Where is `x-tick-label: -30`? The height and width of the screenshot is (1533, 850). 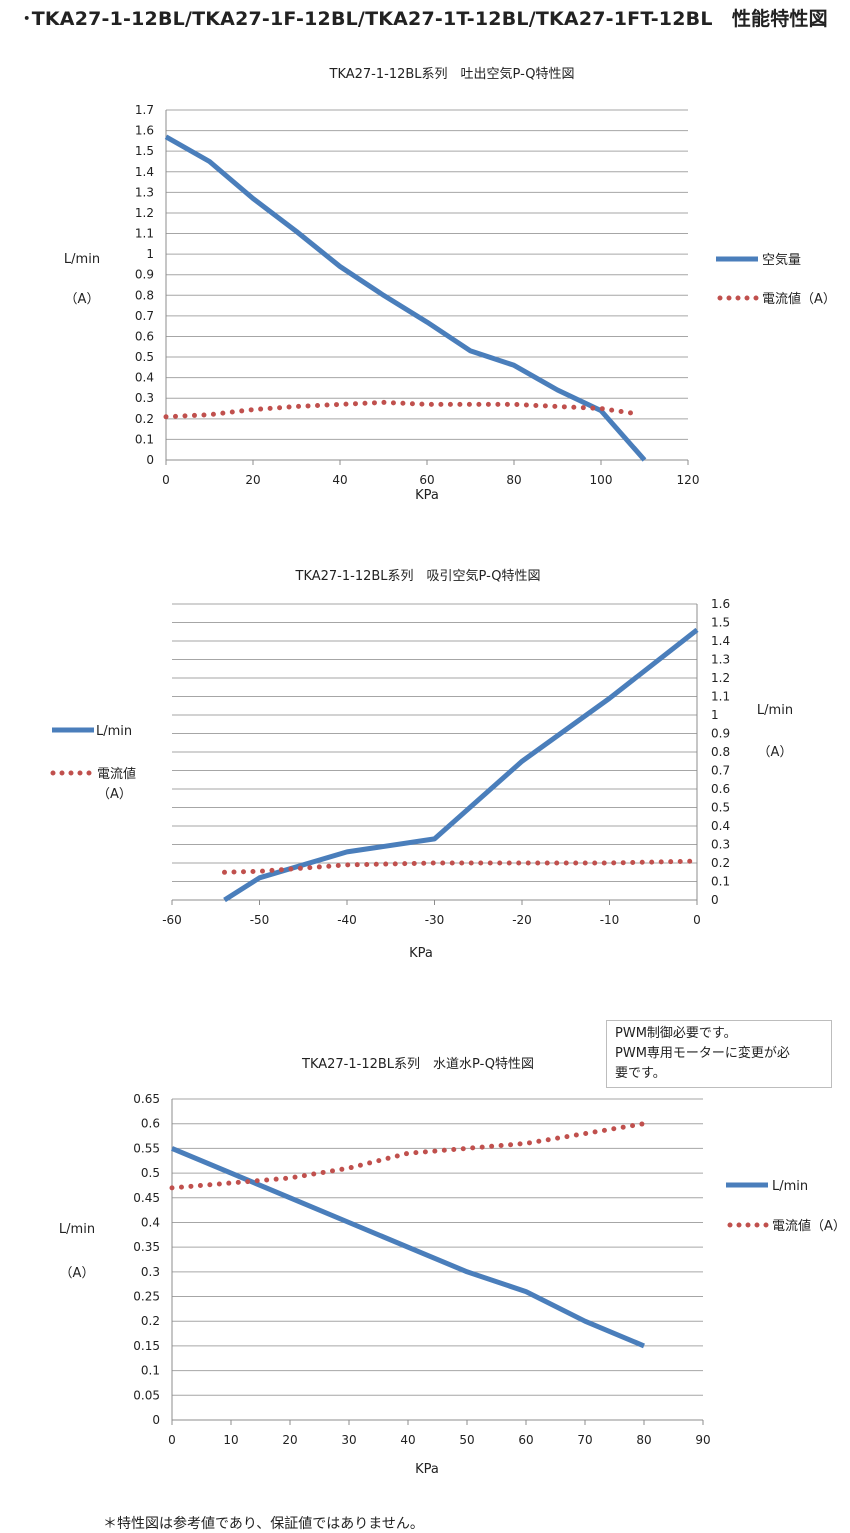 x-tick-label: -30 is located at coordinates (435, 920).